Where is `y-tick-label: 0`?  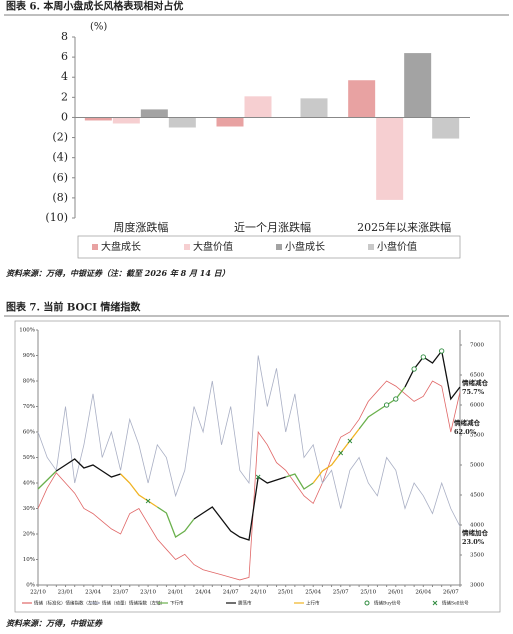 y-tick-label: 0 is located at coordinates (64, 116).